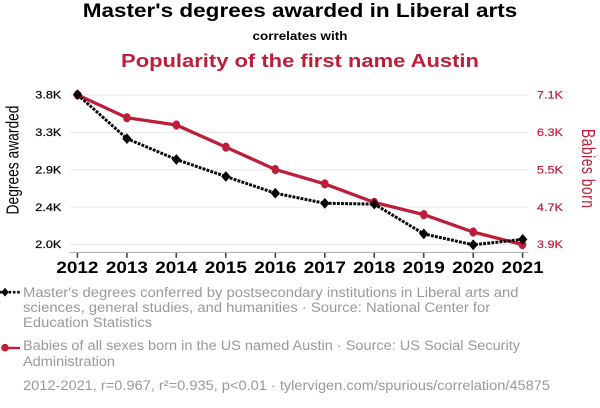 The width and height of the screenshot is (600, 408). I want to click on svg-text: 7.1K, so click(550, 96).